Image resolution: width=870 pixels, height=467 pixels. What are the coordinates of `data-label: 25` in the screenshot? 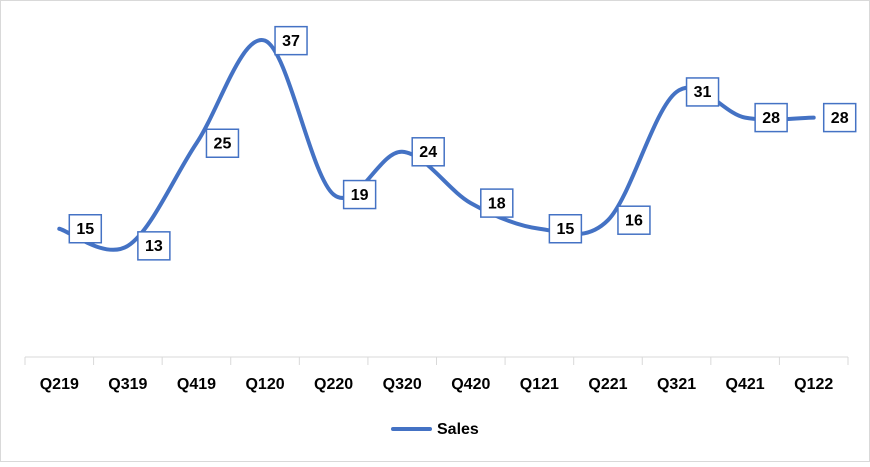 It's located at (223, 143).